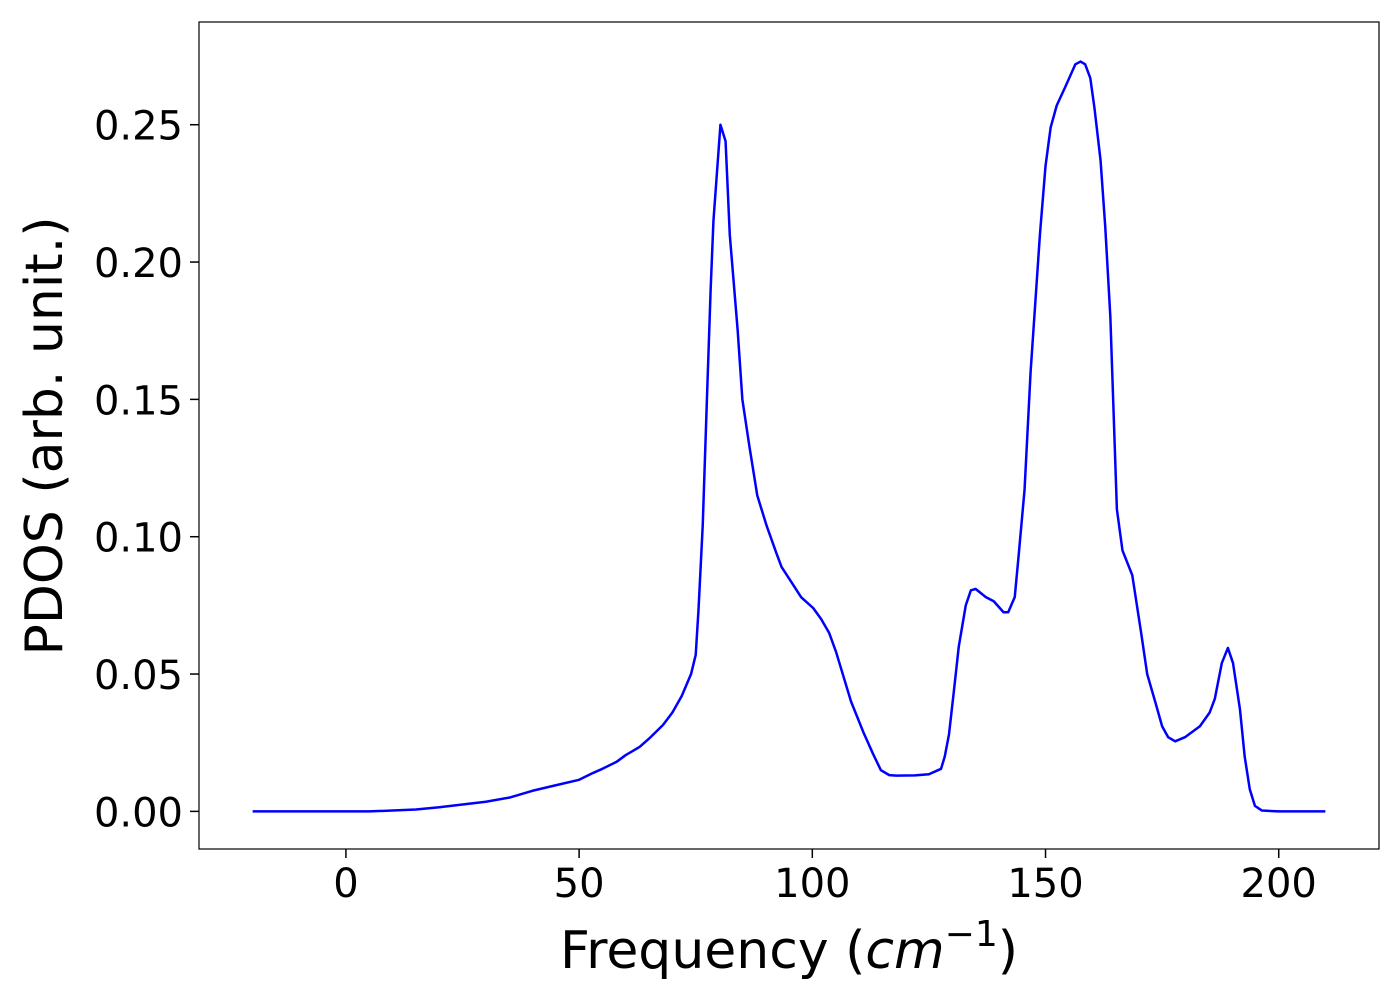  I want to click on y-tick-label: 0.00, so click(138, 813).